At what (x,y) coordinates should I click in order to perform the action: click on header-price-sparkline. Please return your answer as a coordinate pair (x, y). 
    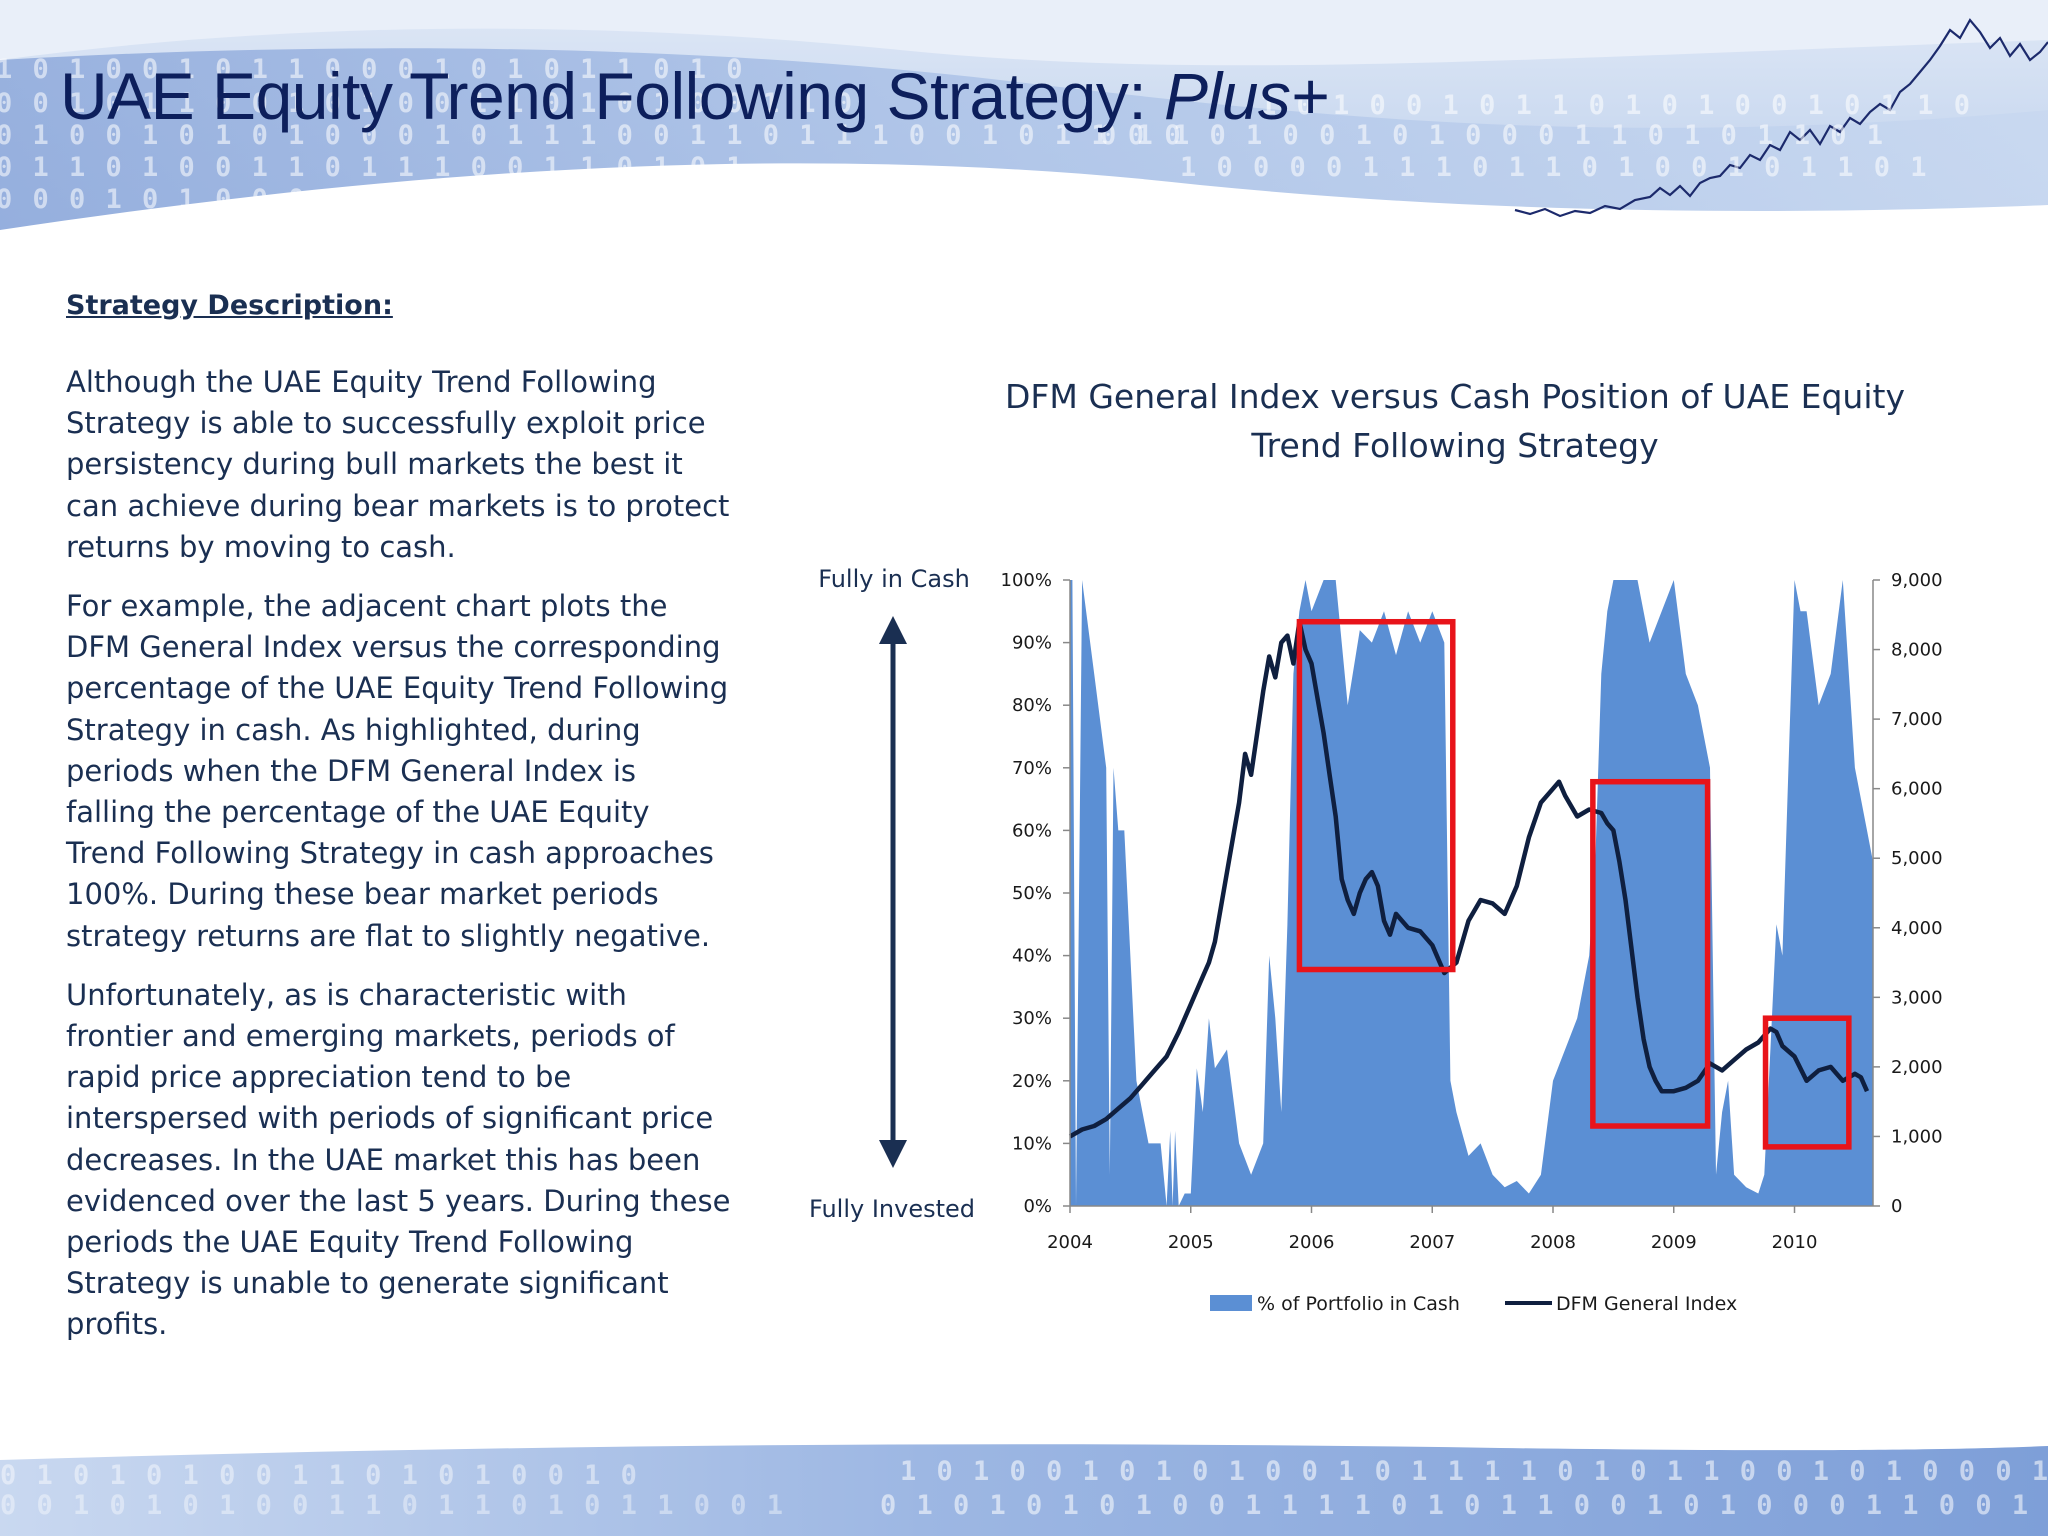
    Looking at the image, I should click on (1781, 118).